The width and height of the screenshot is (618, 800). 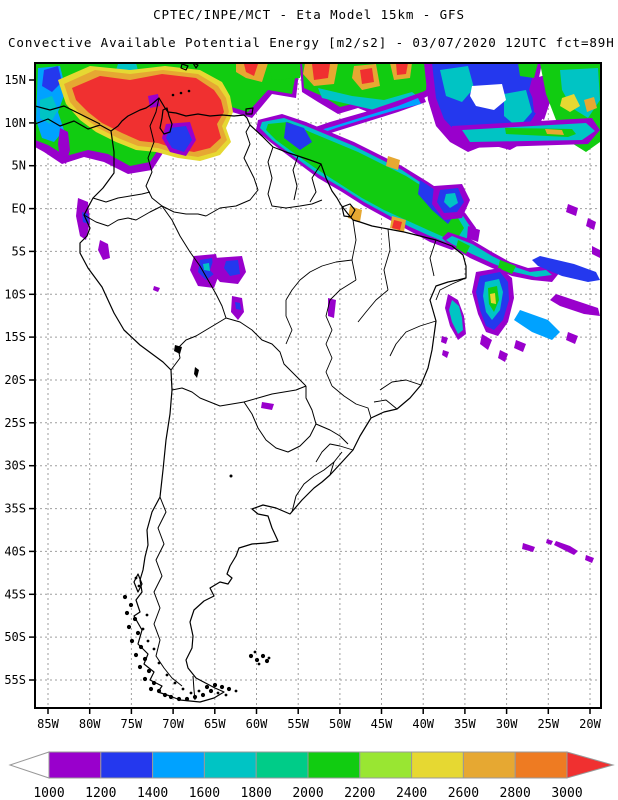 What do you see at coordinates (204, 793) in the screenshot?
I see `colorbar-label: 1600` at bounding box center [204, 793].